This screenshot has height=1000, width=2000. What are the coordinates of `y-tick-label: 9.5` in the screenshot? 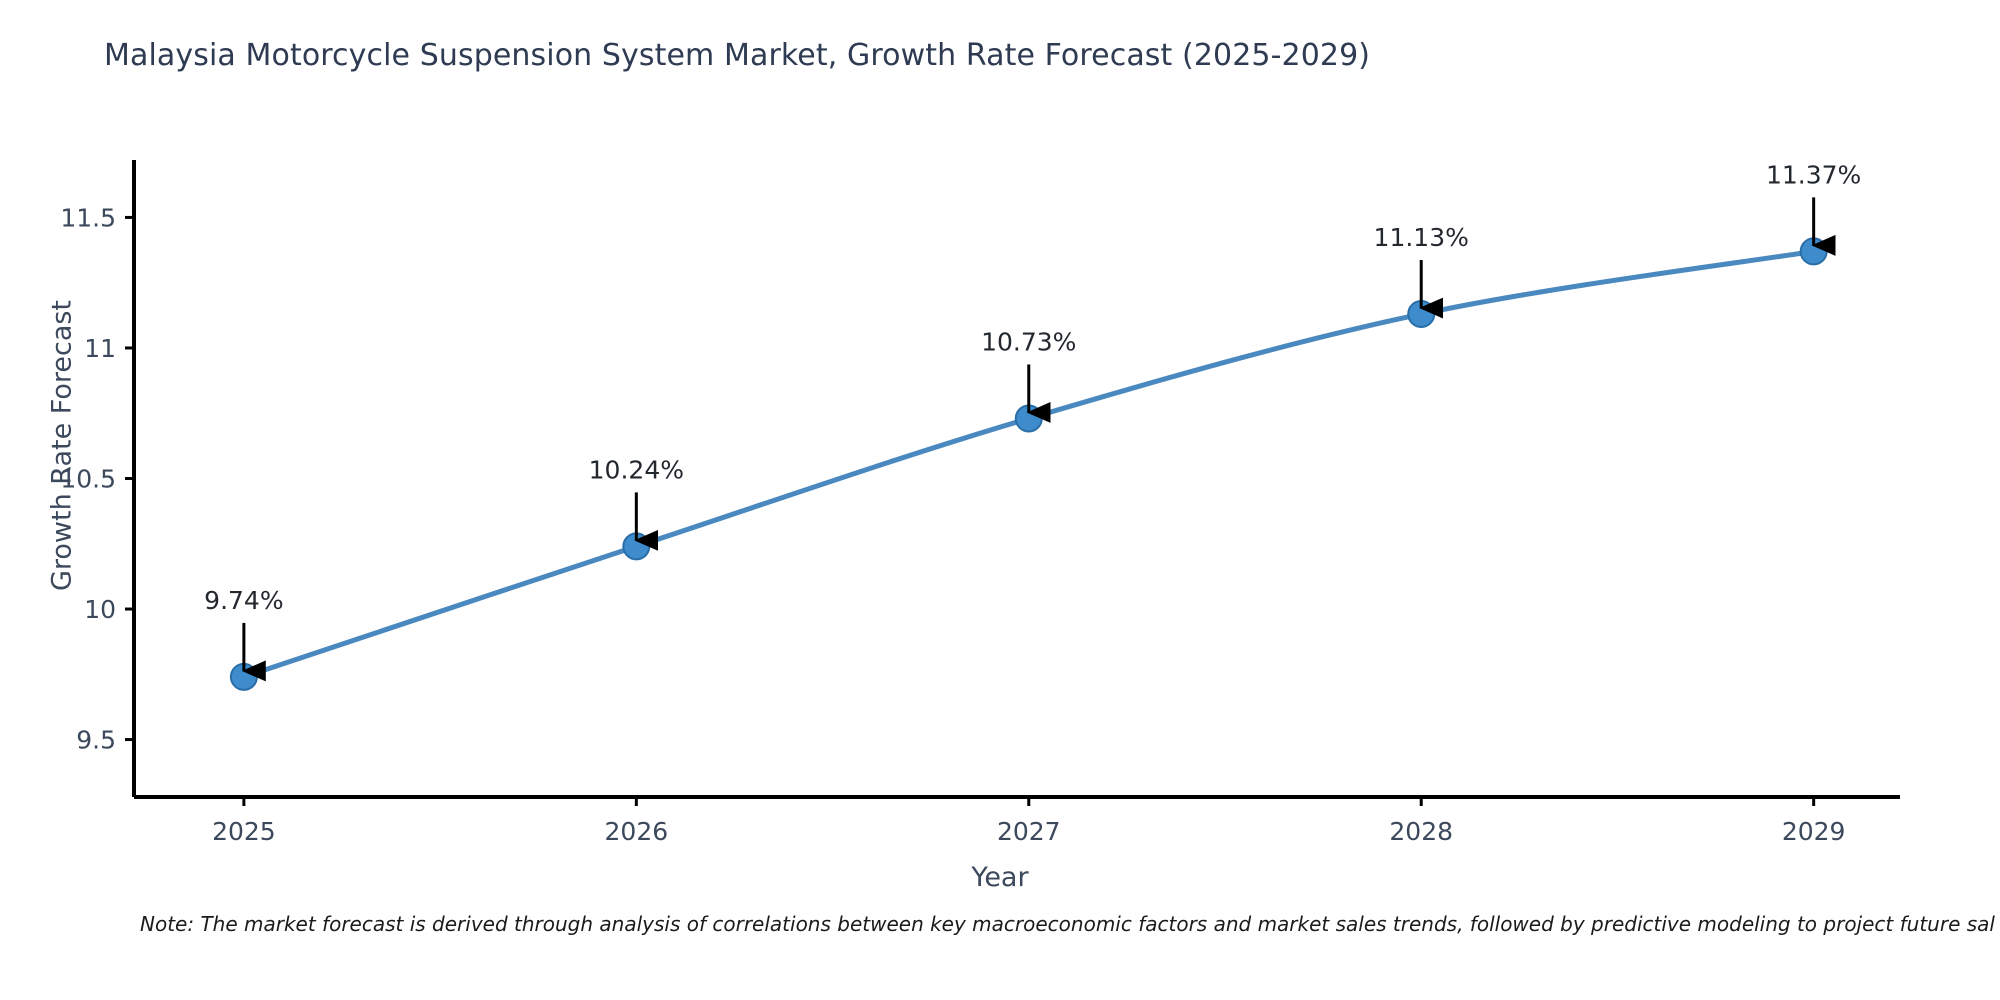 It's located at (96, 740).